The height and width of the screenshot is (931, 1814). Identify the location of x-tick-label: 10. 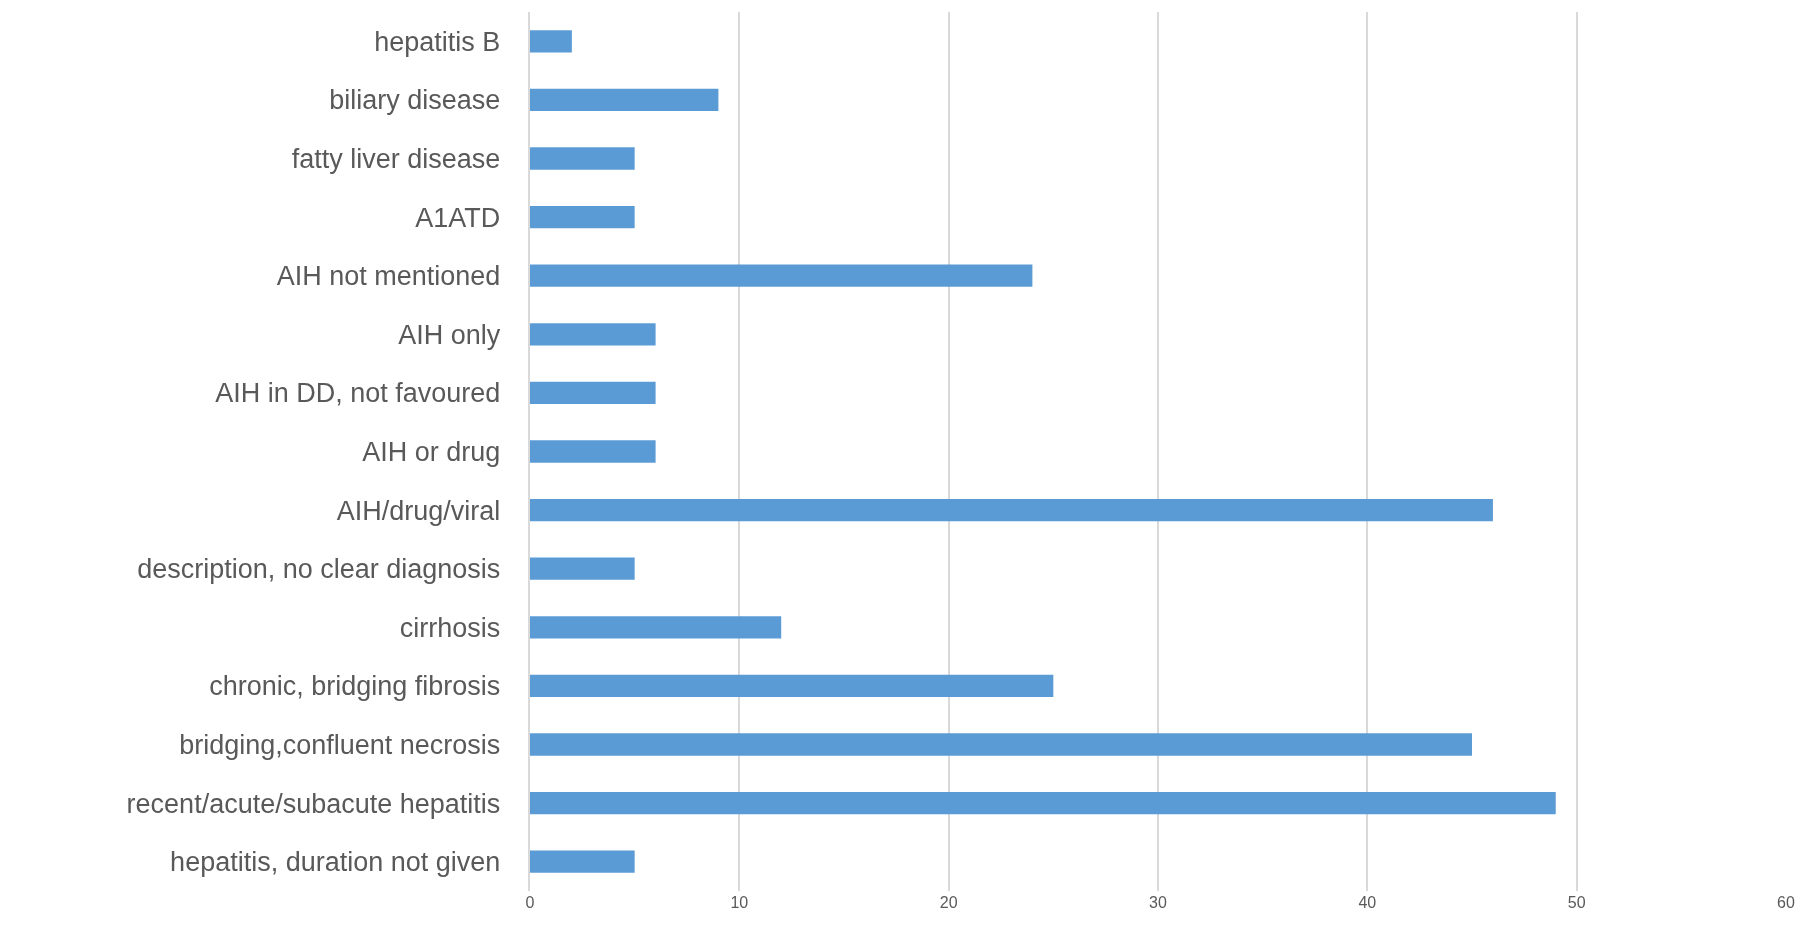
(739, 902).